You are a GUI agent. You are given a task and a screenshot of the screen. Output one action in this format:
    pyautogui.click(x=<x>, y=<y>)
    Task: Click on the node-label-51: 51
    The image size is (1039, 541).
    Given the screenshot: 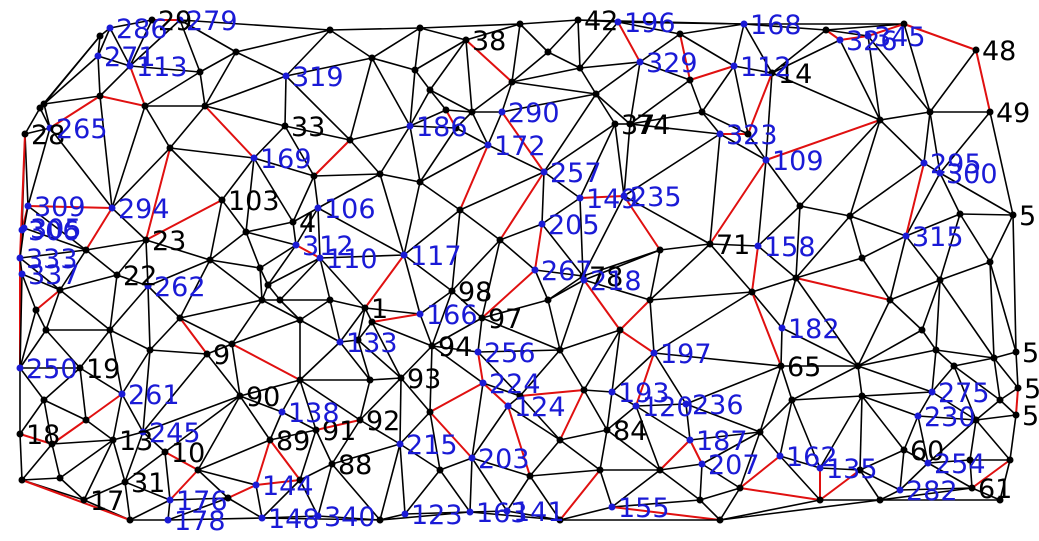 What is the action you would take?
    pyautogui.click(x=1029, y=216)
    